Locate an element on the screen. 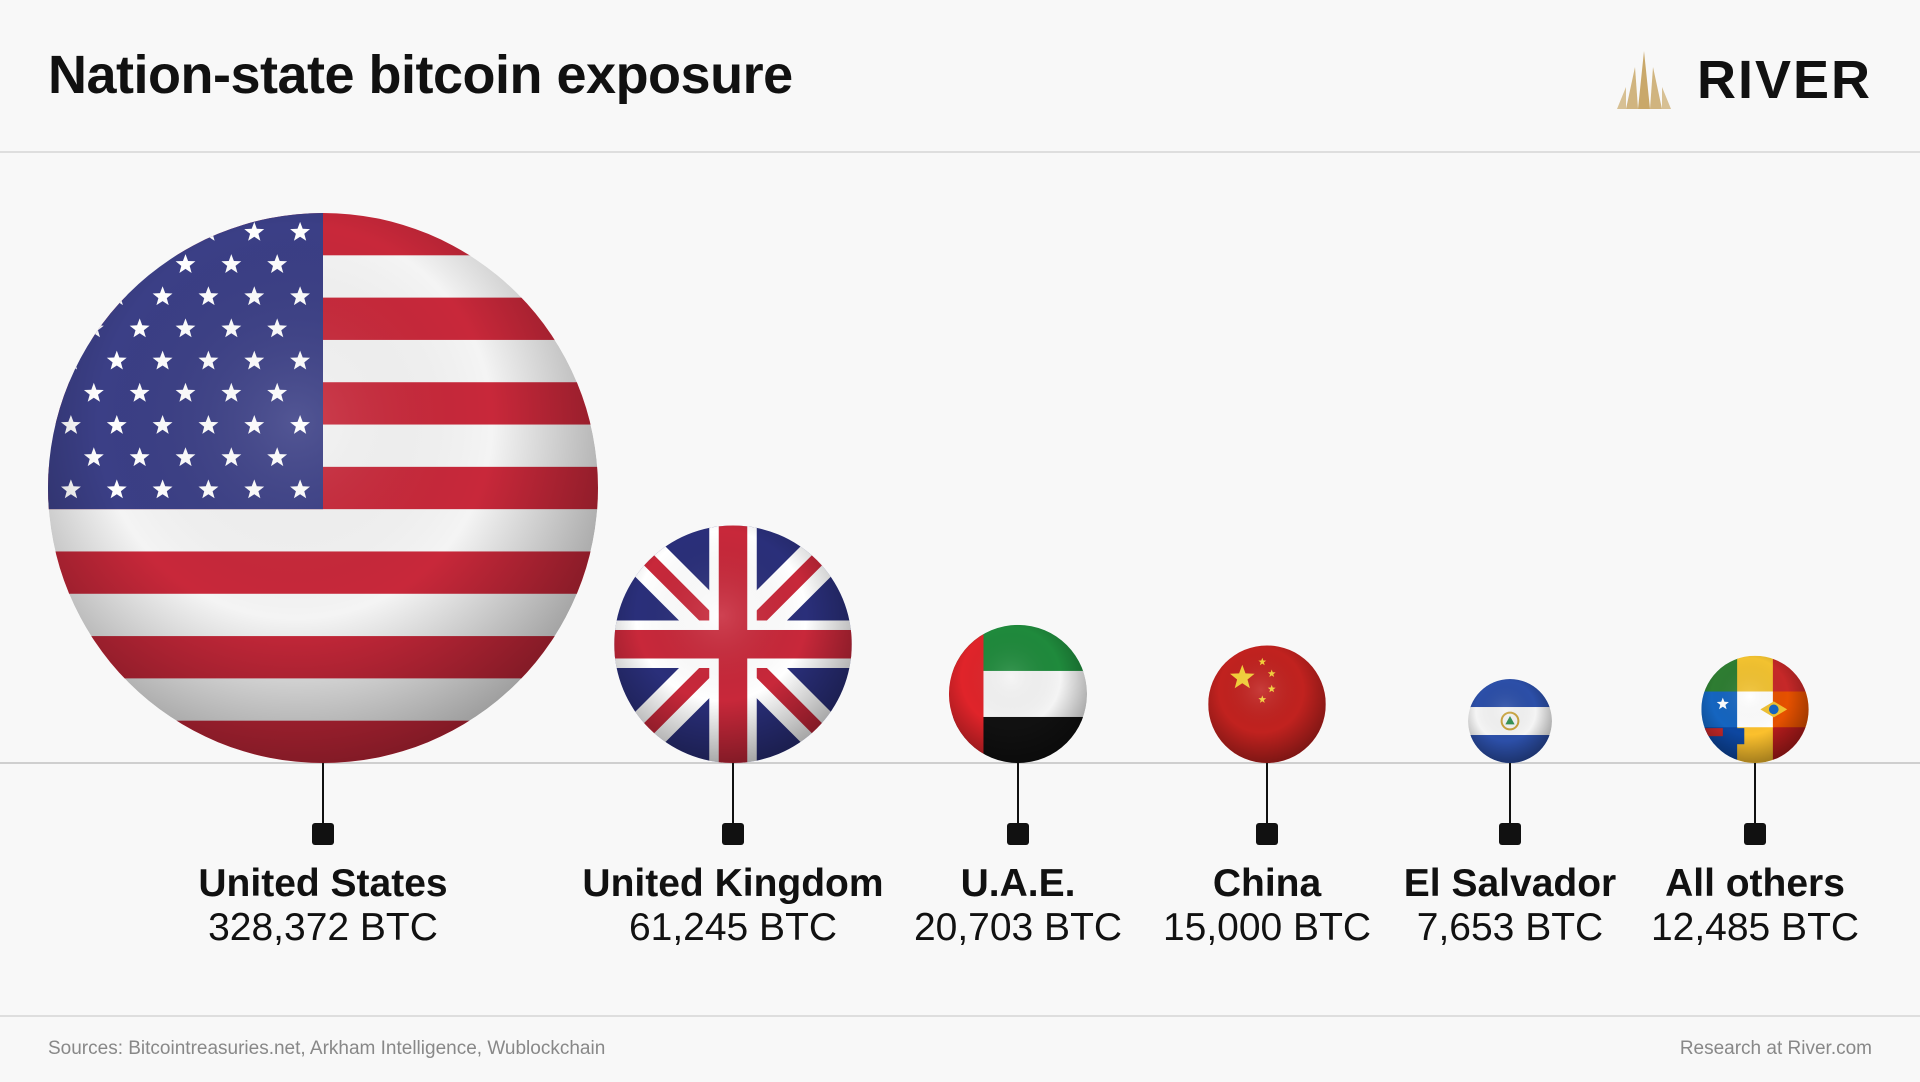 The image size is (1920, 1082). river-mountain-logo-icon is located at coordinates (1643, 80).